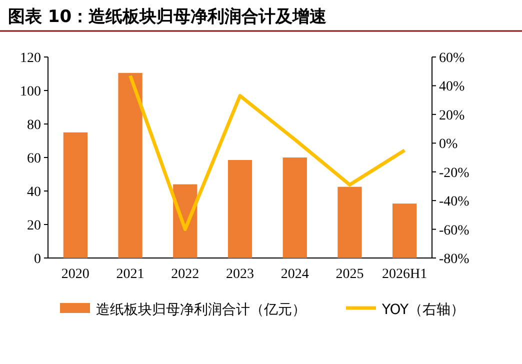 The width and height of the screenshot is (522, 364). What do you see at coordinates (350, 274) in the screenshot?
I see `x-tick-label: 2025` at bounding box center [350, 274].